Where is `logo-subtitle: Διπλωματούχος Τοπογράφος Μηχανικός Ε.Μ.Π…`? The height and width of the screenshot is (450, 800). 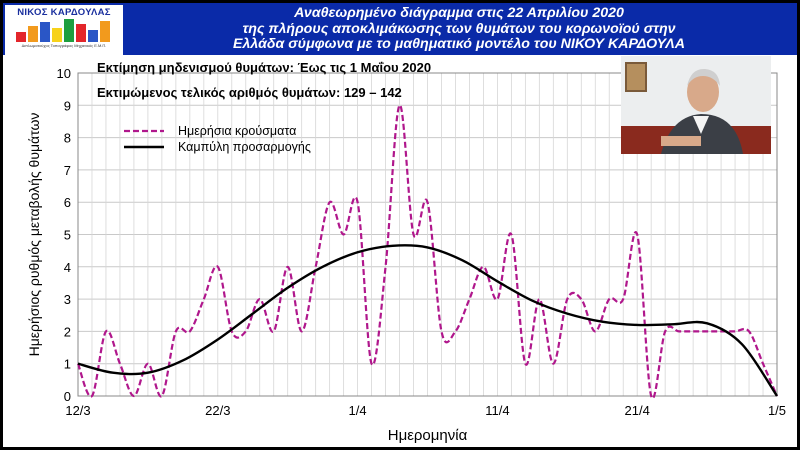
logo-subtitle: Διπλωματούχος Τοπογράφος Μηχανικός Ε.Μ.Π… is located at coordinates (64, 45).